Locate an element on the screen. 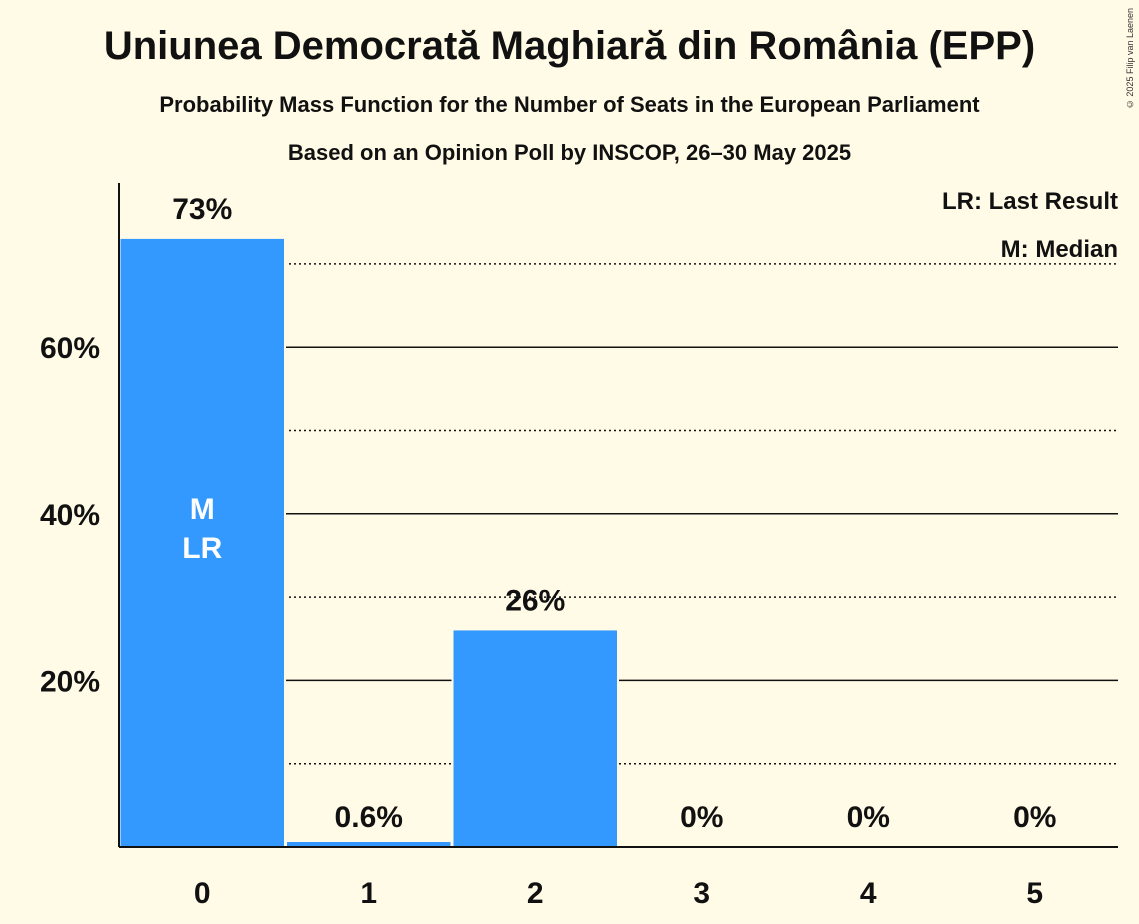  data-label: 26% is located at coordinates (535, 600).